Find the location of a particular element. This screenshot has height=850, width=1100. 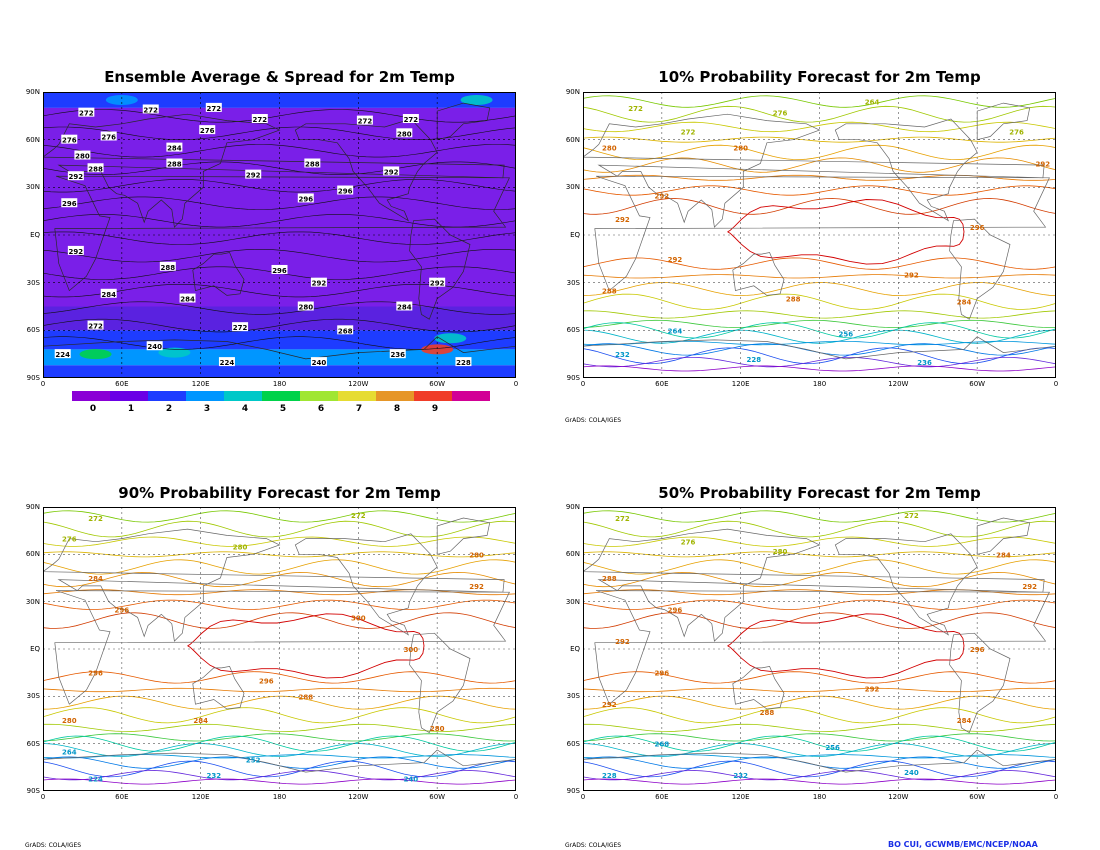

lon-tick-label: 60W is located at coordinates (437, 384).